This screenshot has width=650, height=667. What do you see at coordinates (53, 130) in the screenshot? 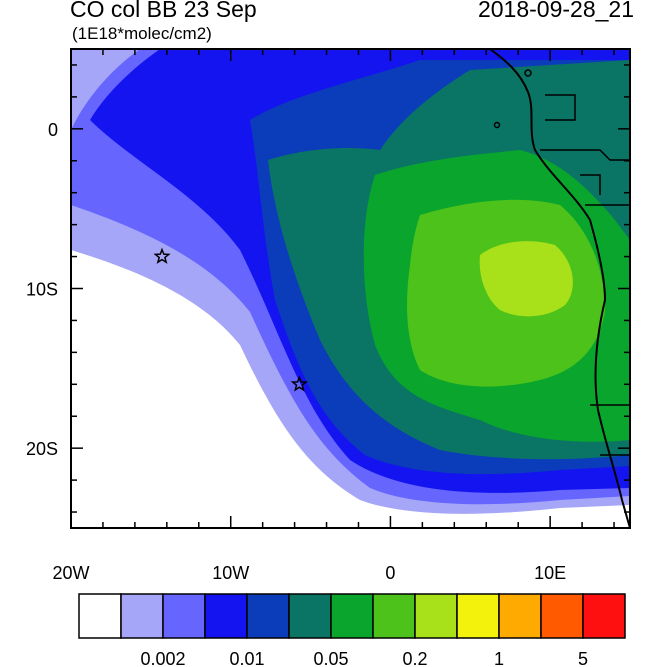
I see `y-tick-label: 0` at bounding box center [53, 130].